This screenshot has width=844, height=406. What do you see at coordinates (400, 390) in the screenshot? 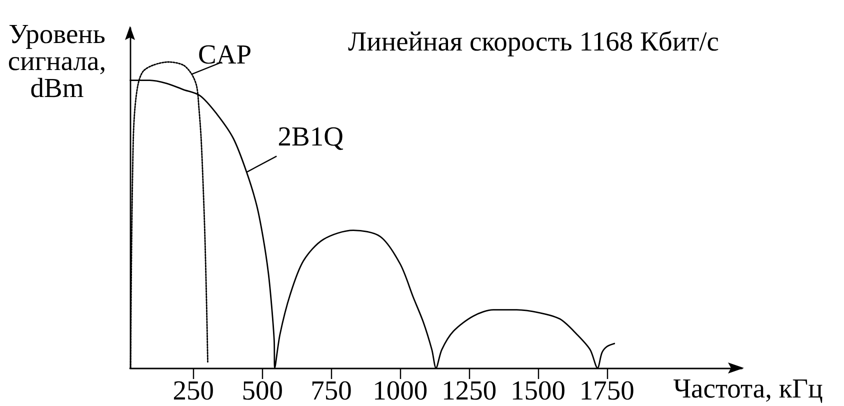
I see `x-tick-label: 1000` at bounding box center [400, 390].